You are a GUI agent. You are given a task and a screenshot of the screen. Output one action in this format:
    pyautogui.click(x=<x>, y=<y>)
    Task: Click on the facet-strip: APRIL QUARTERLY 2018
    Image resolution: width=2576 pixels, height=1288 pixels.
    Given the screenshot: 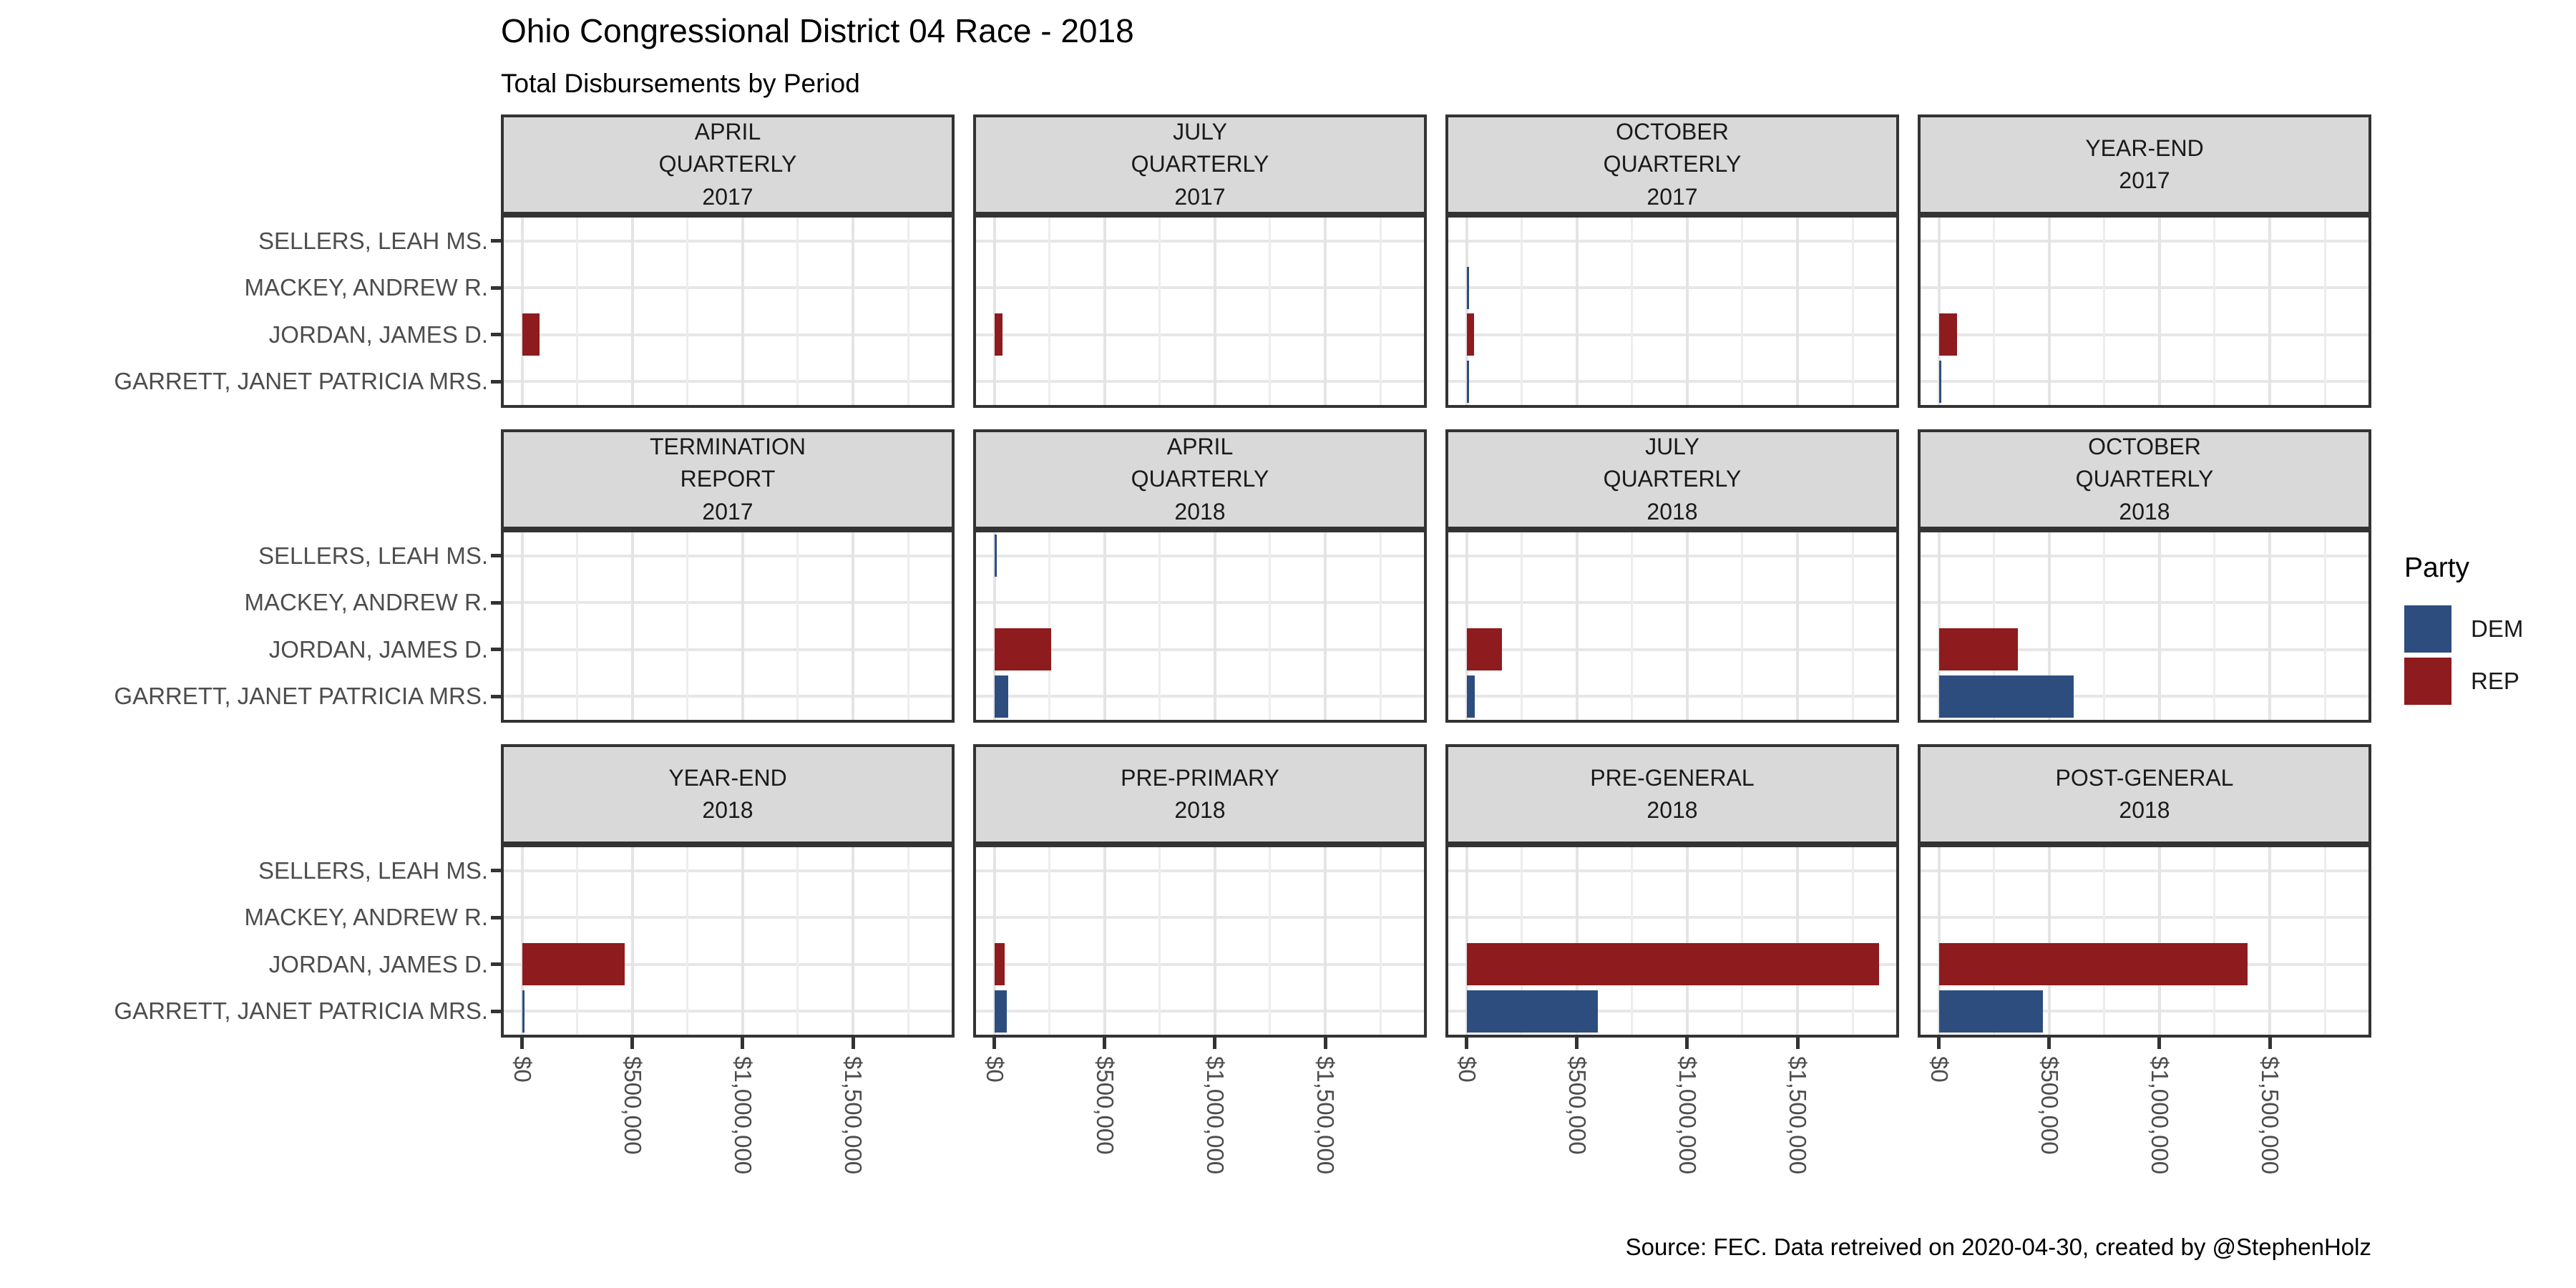 What is the action you would take?
    pyautogui.click(x=1200, y=479)
    